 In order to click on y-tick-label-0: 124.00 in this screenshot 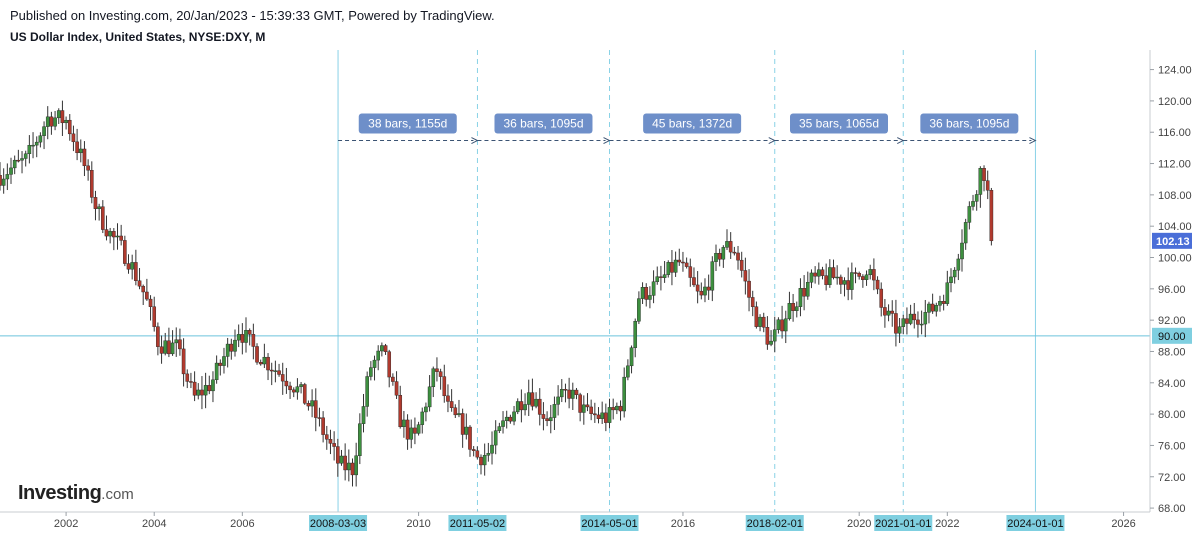, I will do `click(1175, 71)`.